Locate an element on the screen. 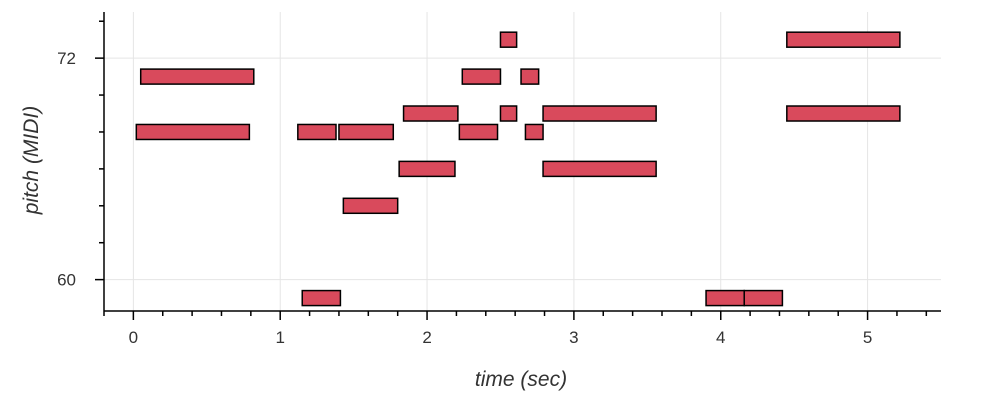 This screenshot has height=400, width=1000. x-axis-label: time (sec) is located at coordinates (521, 379).